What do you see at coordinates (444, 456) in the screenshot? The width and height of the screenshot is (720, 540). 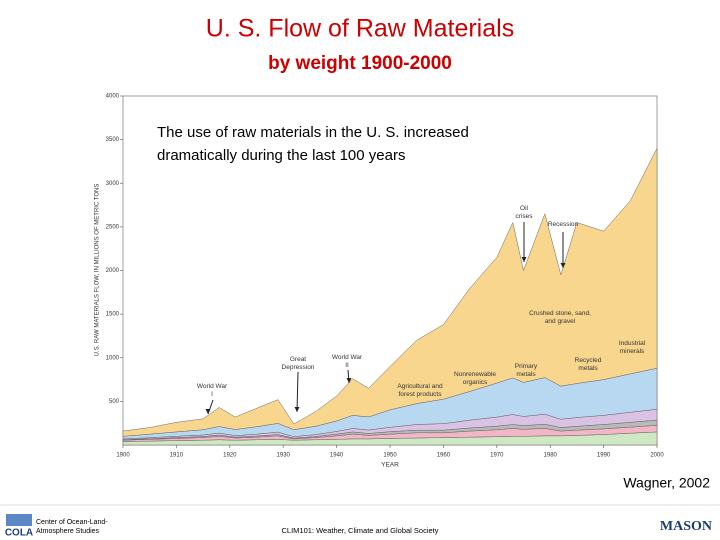 I see `x-tick-label: 1960` at bounding box center [444, 456].